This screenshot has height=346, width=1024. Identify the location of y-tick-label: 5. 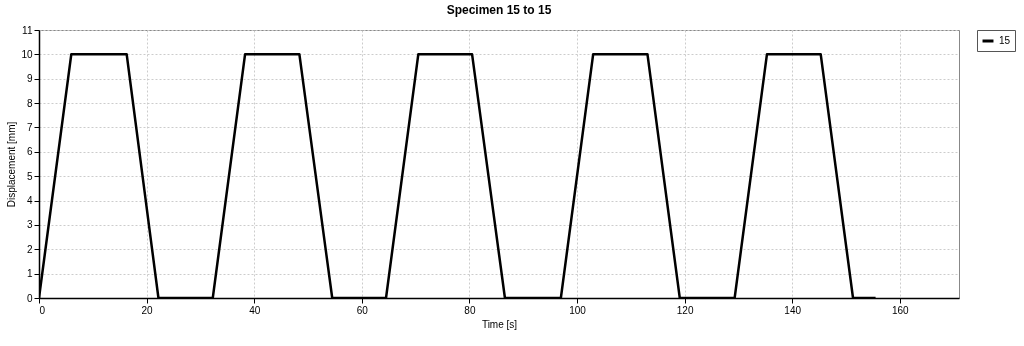
(29, 176).